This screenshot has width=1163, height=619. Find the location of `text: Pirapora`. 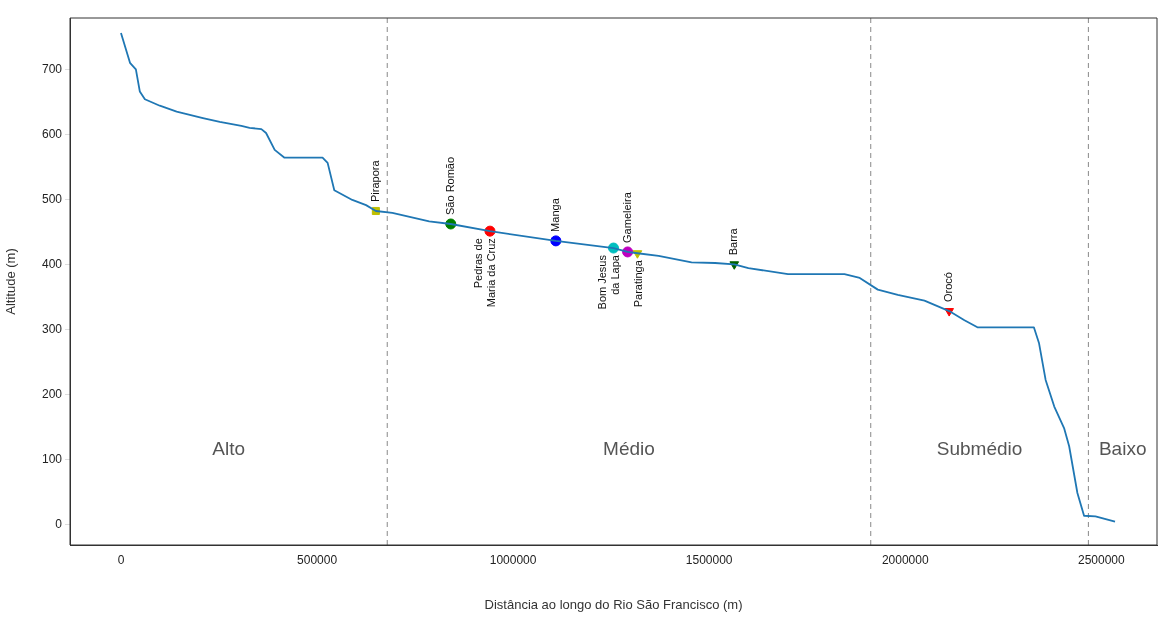

text: Pirapora is located at coordinates (374, 180).